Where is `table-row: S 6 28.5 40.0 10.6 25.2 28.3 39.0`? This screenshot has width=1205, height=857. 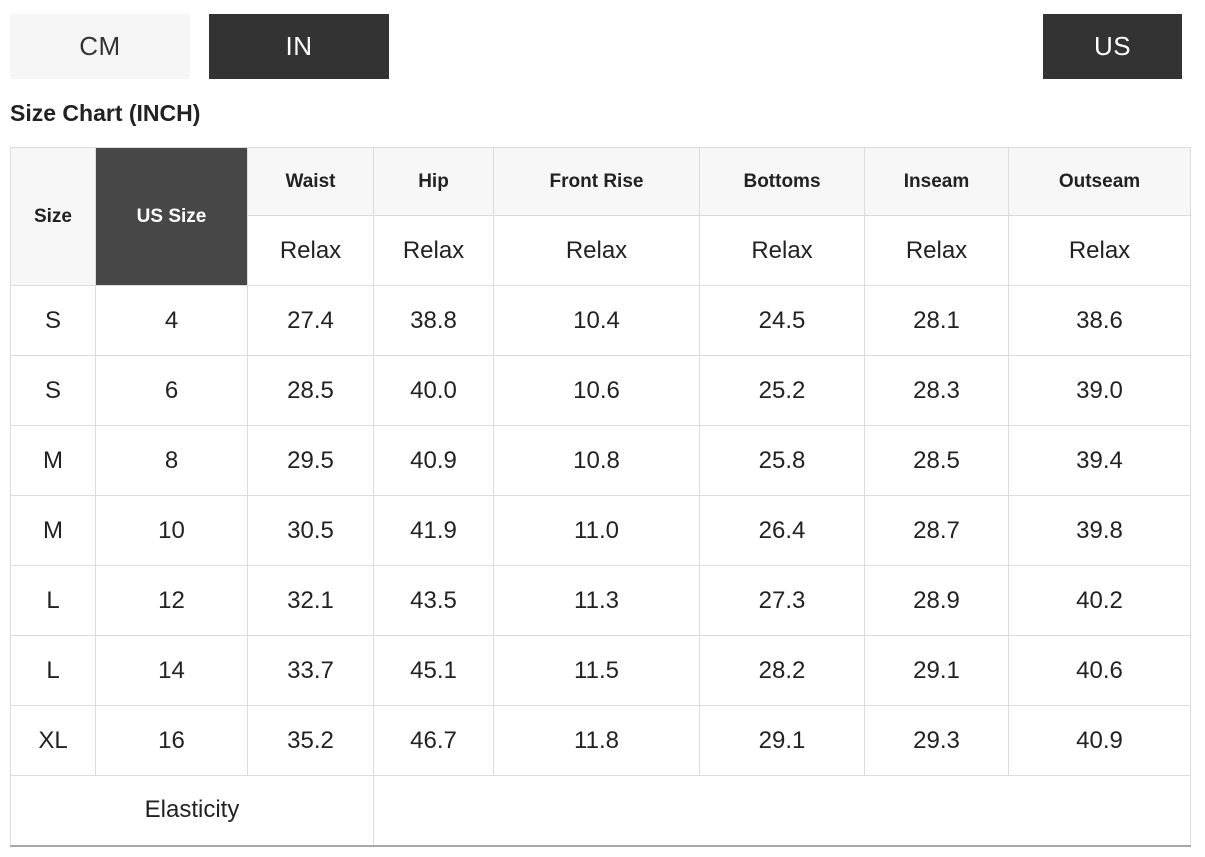 table-row: S 6 28.5 40.0 10.6 25.2 28.3 39.0 is located at coordinates (600, 390).